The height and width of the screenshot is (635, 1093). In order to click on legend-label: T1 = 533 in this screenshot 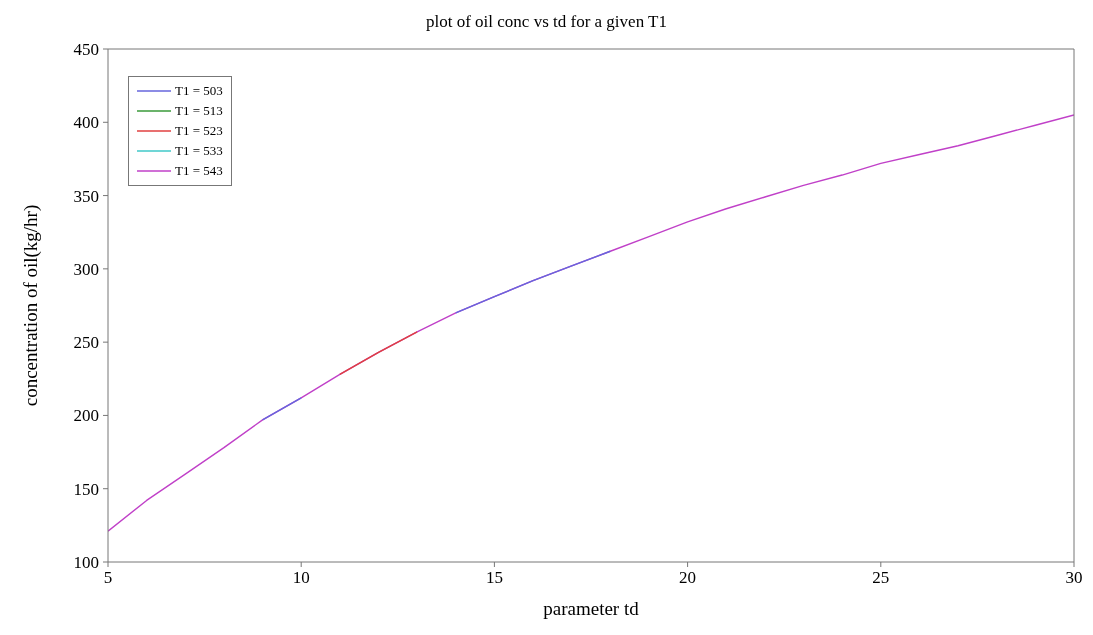, I will do `click(199, 151)`.